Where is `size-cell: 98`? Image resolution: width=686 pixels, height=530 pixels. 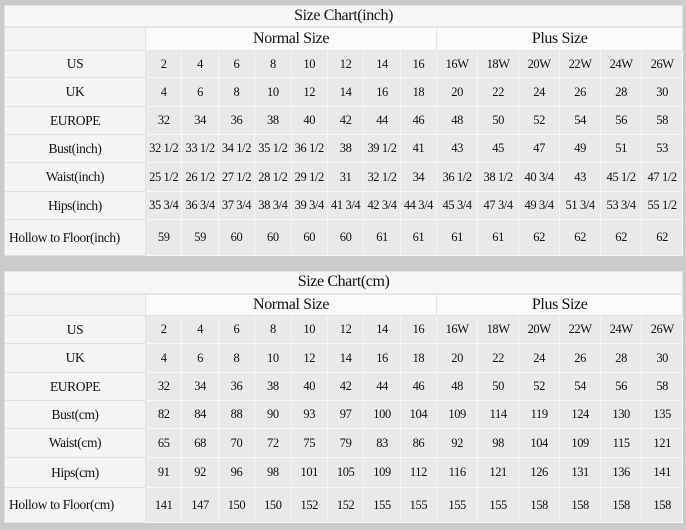
size-cell: 98 is located at coordinates (273, 472).